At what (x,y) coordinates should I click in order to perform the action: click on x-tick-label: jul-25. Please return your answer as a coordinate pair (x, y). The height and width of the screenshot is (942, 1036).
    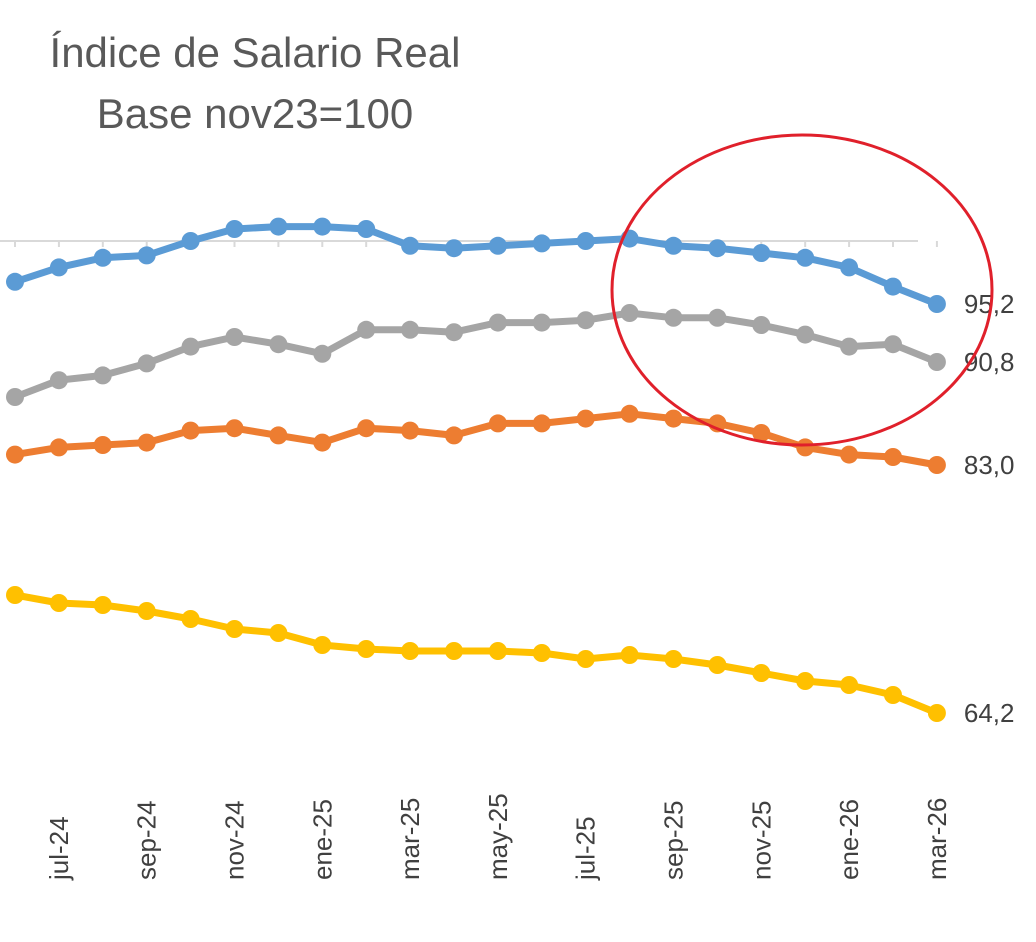
    Looking at the image, I should click on (586, 848).